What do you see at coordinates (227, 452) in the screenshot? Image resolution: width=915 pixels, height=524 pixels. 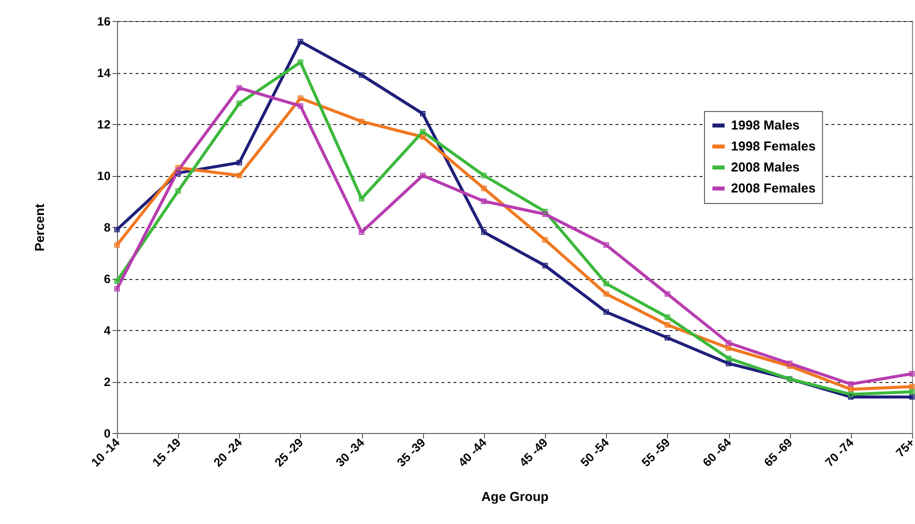 I see `x-tick-label: 20 -24` at bounding box center [227, 452].